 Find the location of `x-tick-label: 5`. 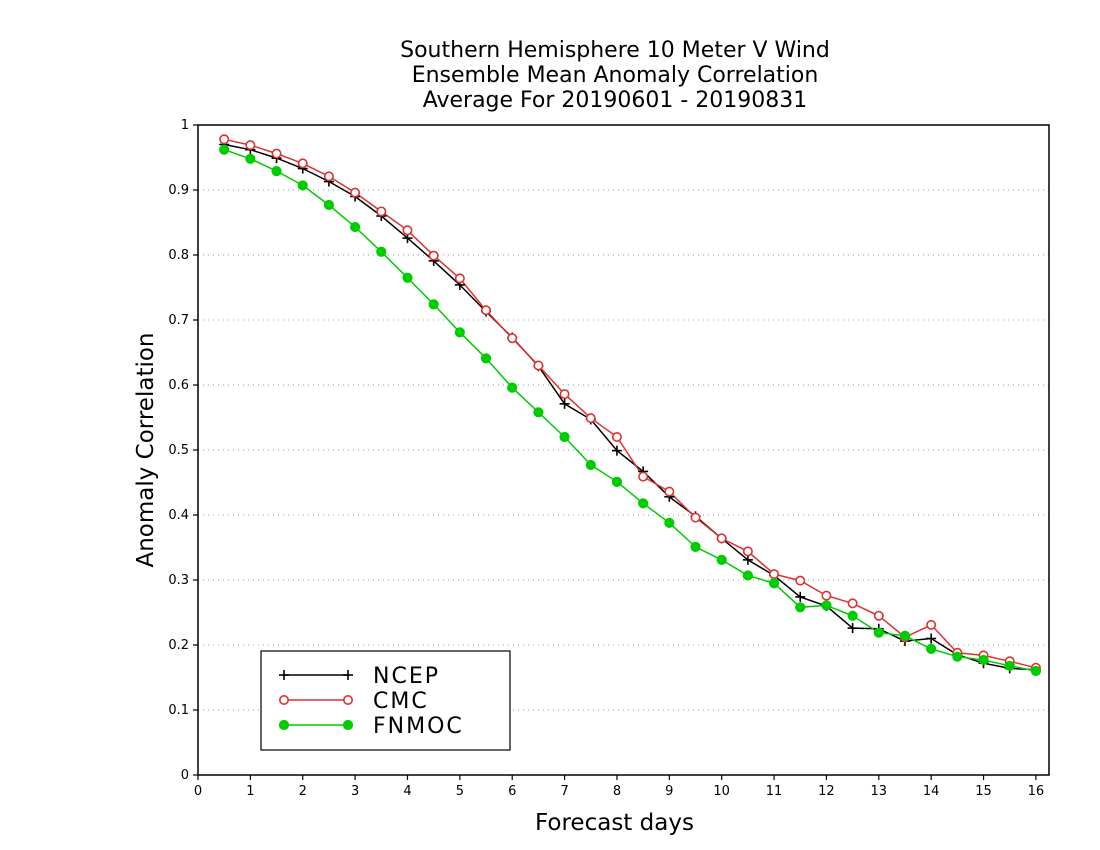

x-tick-label: 5 is located at coordinates (460, 791).